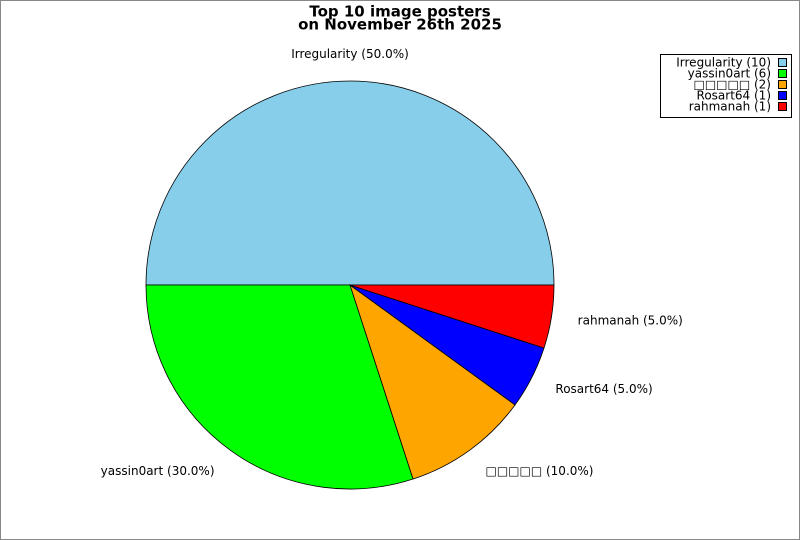 The image size is (800, 540). What do you see at coordinates (734, 96) in the screenshot?
I see `legend-label: Rosart64 (1)` at bounding box center [734, 96].